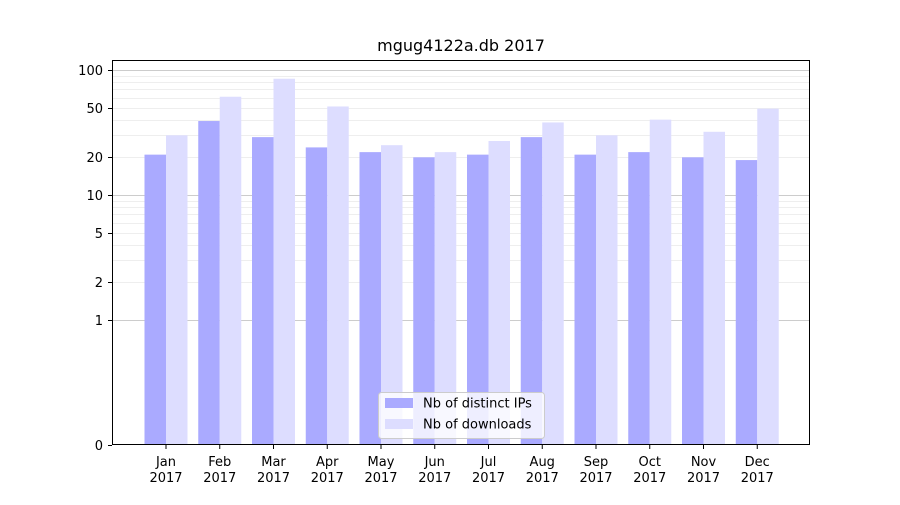 The width and height of the screenshot is (900, 505). I want to click on legend-box, so click(461, 415).